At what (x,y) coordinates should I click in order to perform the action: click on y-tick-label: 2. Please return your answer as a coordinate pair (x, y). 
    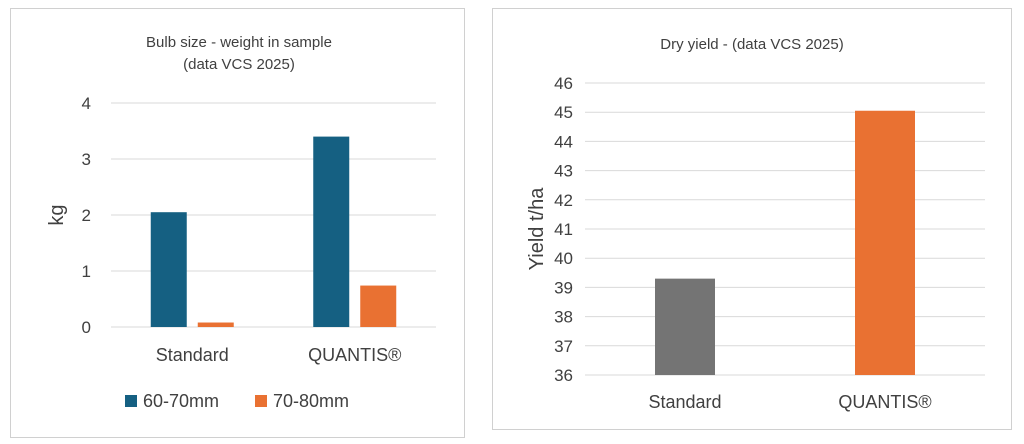
    Looking at the image, I should click on (86, 215).